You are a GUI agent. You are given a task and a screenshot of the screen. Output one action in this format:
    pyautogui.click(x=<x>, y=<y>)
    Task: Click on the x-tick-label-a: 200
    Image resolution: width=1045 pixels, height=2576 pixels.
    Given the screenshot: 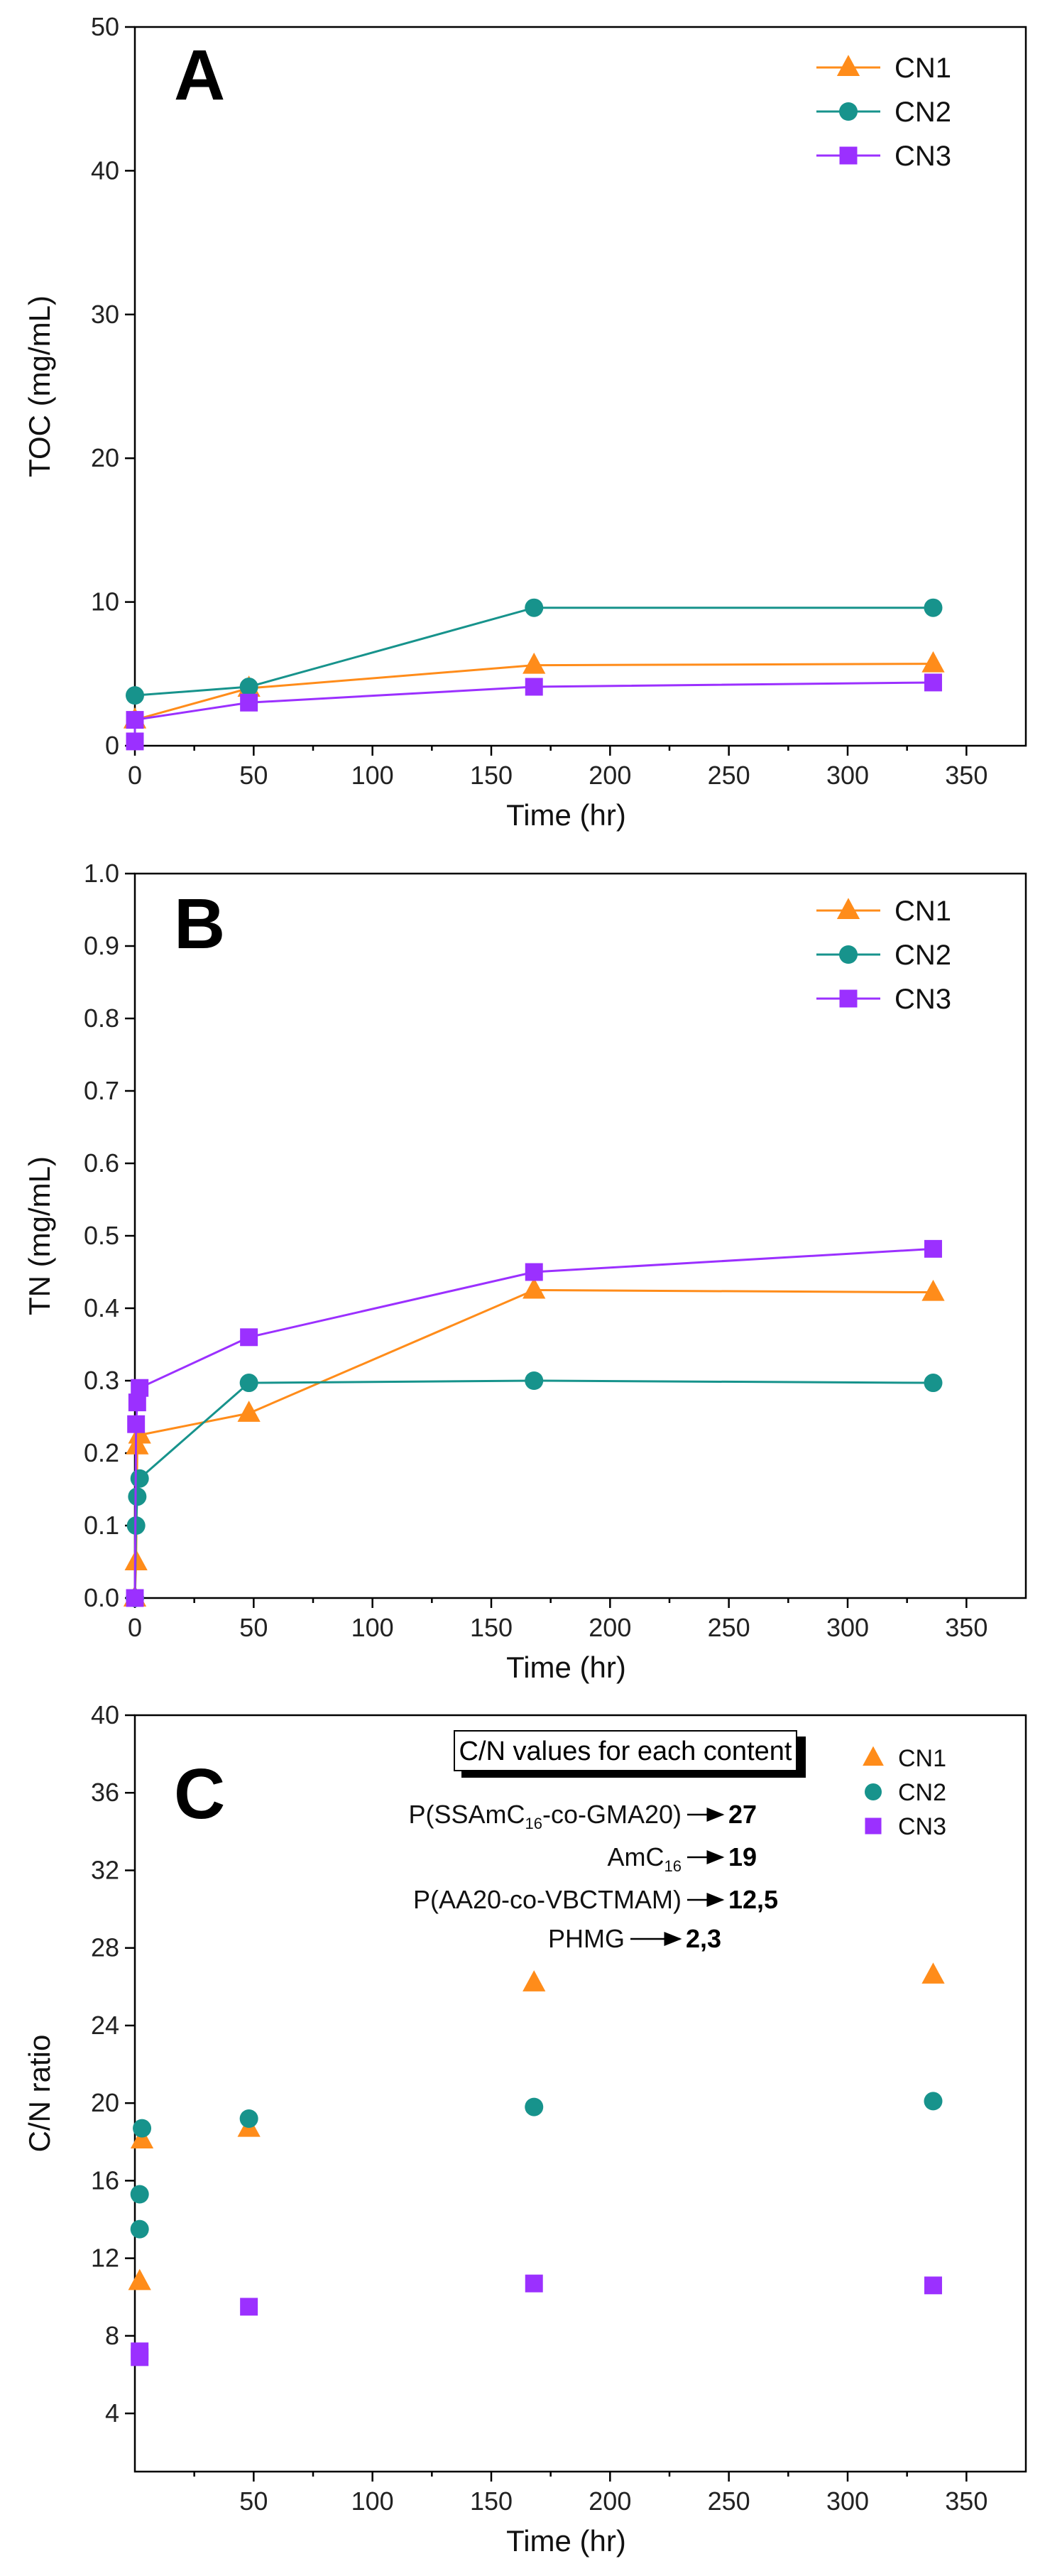 What is the action you would take?
    pyautogui.click(x=610, y=776)
    